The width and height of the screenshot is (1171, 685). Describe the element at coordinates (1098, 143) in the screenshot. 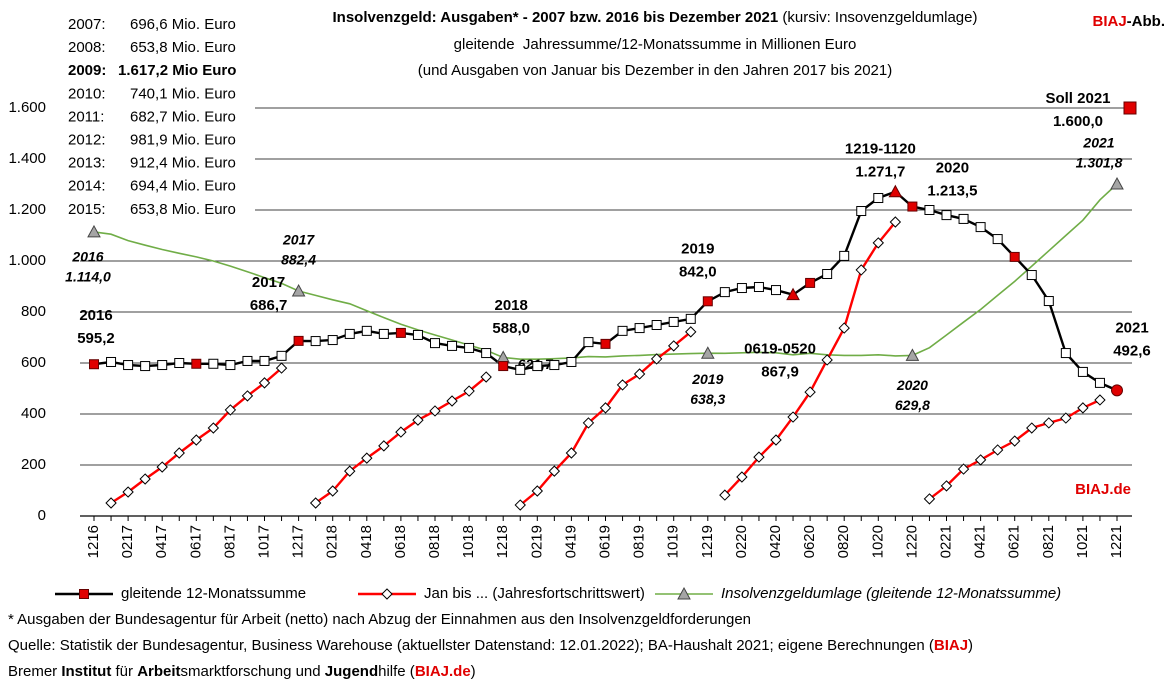

I see `point-label-title: 2021` at that location.